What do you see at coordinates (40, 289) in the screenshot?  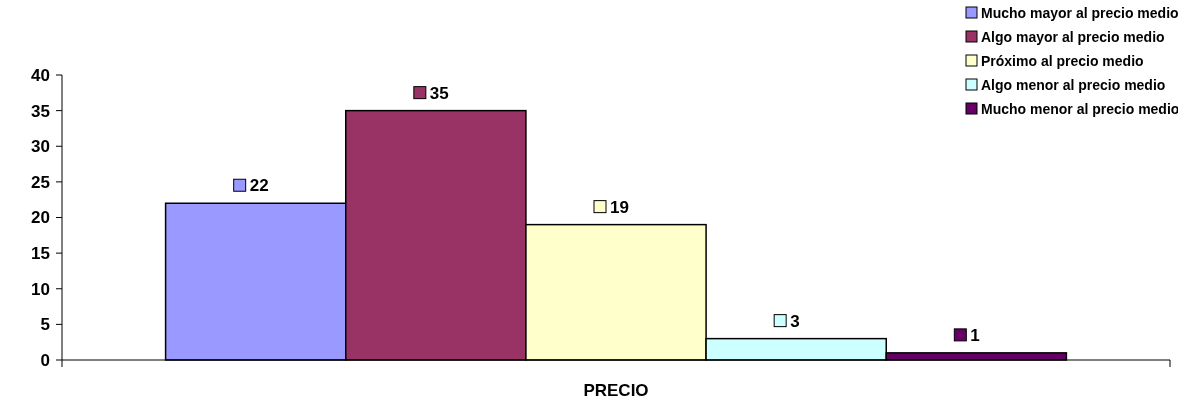 I see `y-tick-label: 10` at bounding box center [40, 289].